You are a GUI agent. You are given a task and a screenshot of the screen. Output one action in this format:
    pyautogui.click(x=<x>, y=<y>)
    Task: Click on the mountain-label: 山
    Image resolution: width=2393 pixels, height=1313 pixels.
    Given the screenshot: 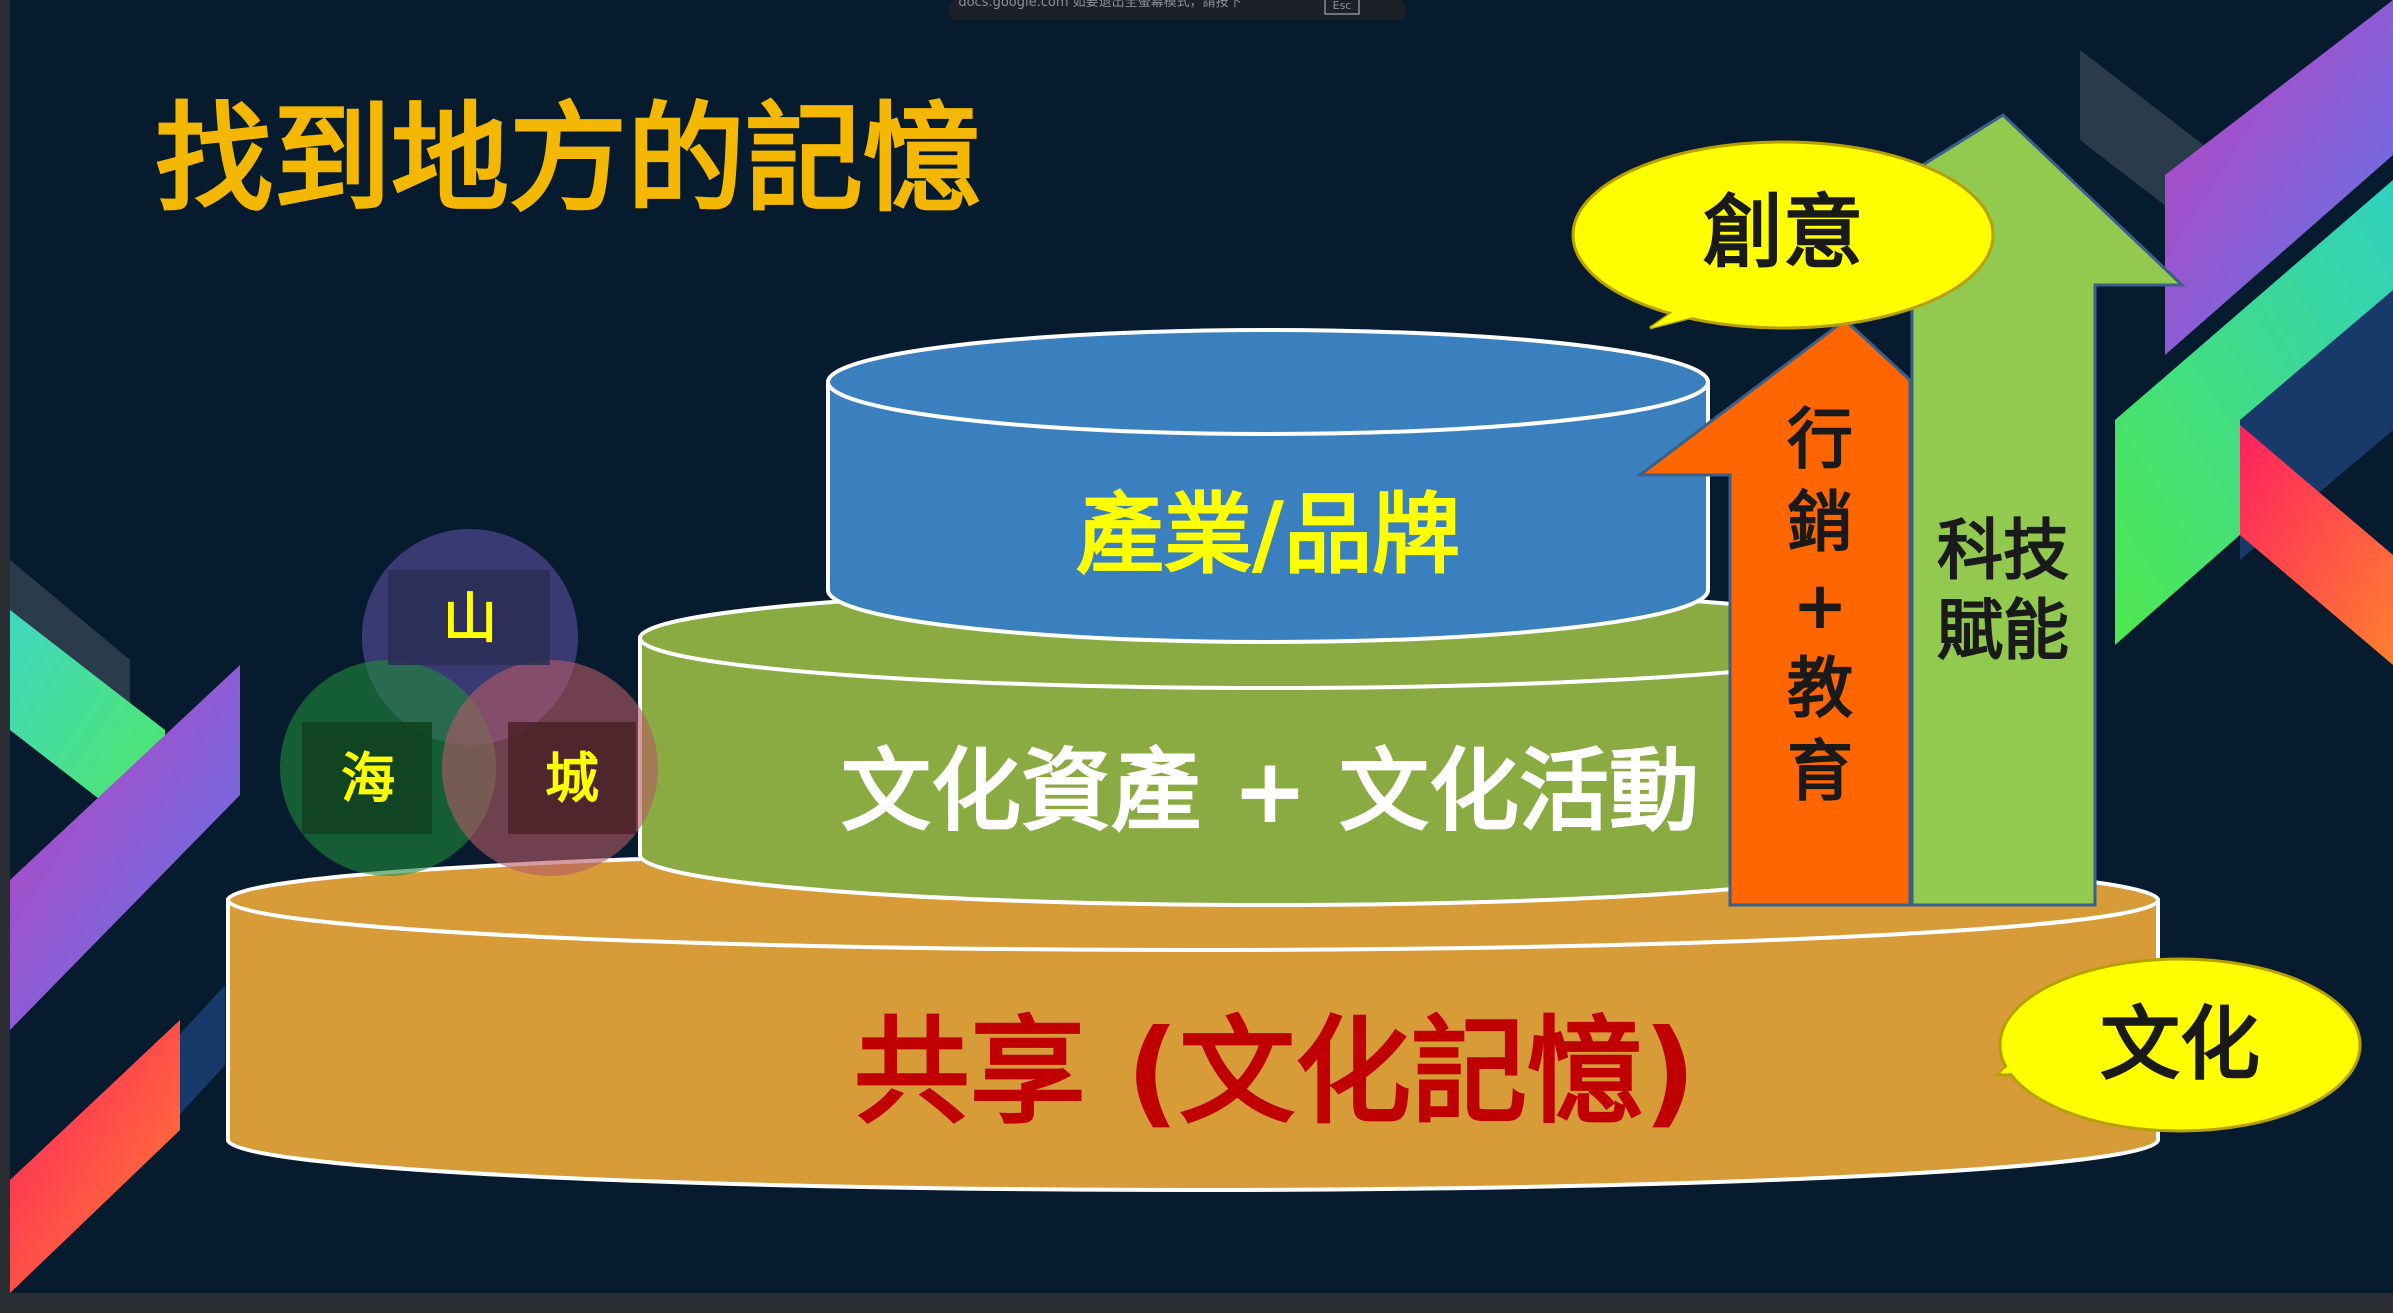 What is the action you would take?
    pyautogui.click(x=470, y=618)
    